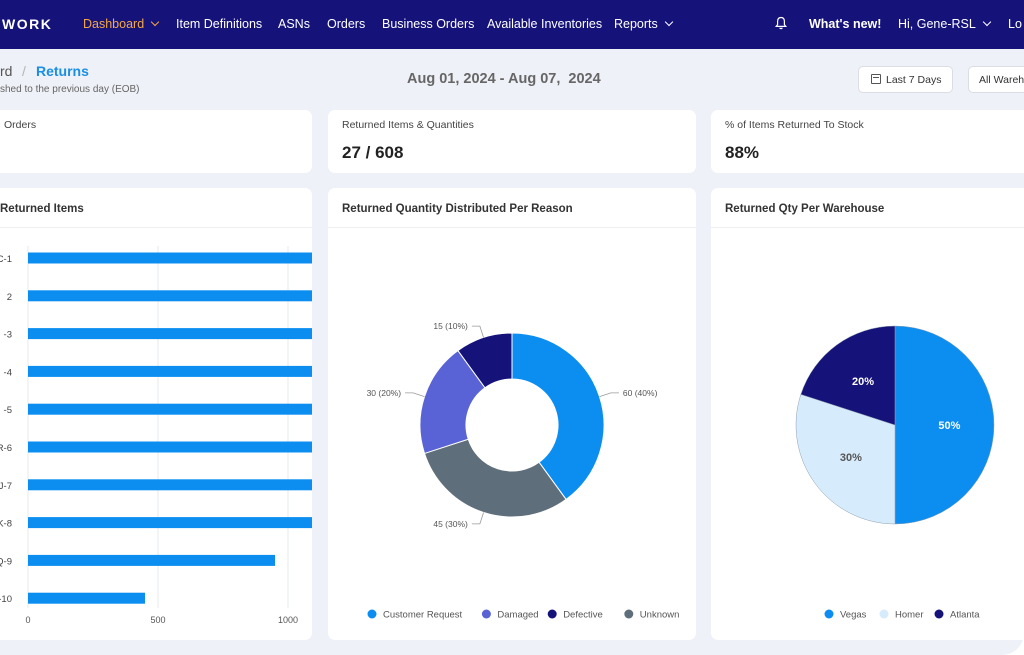 The image size is (1024, 655). What do you see at coordinates (20, 125) in the screenshot?
I see `kpi-label: Orders` at bounding box center [20, 125].